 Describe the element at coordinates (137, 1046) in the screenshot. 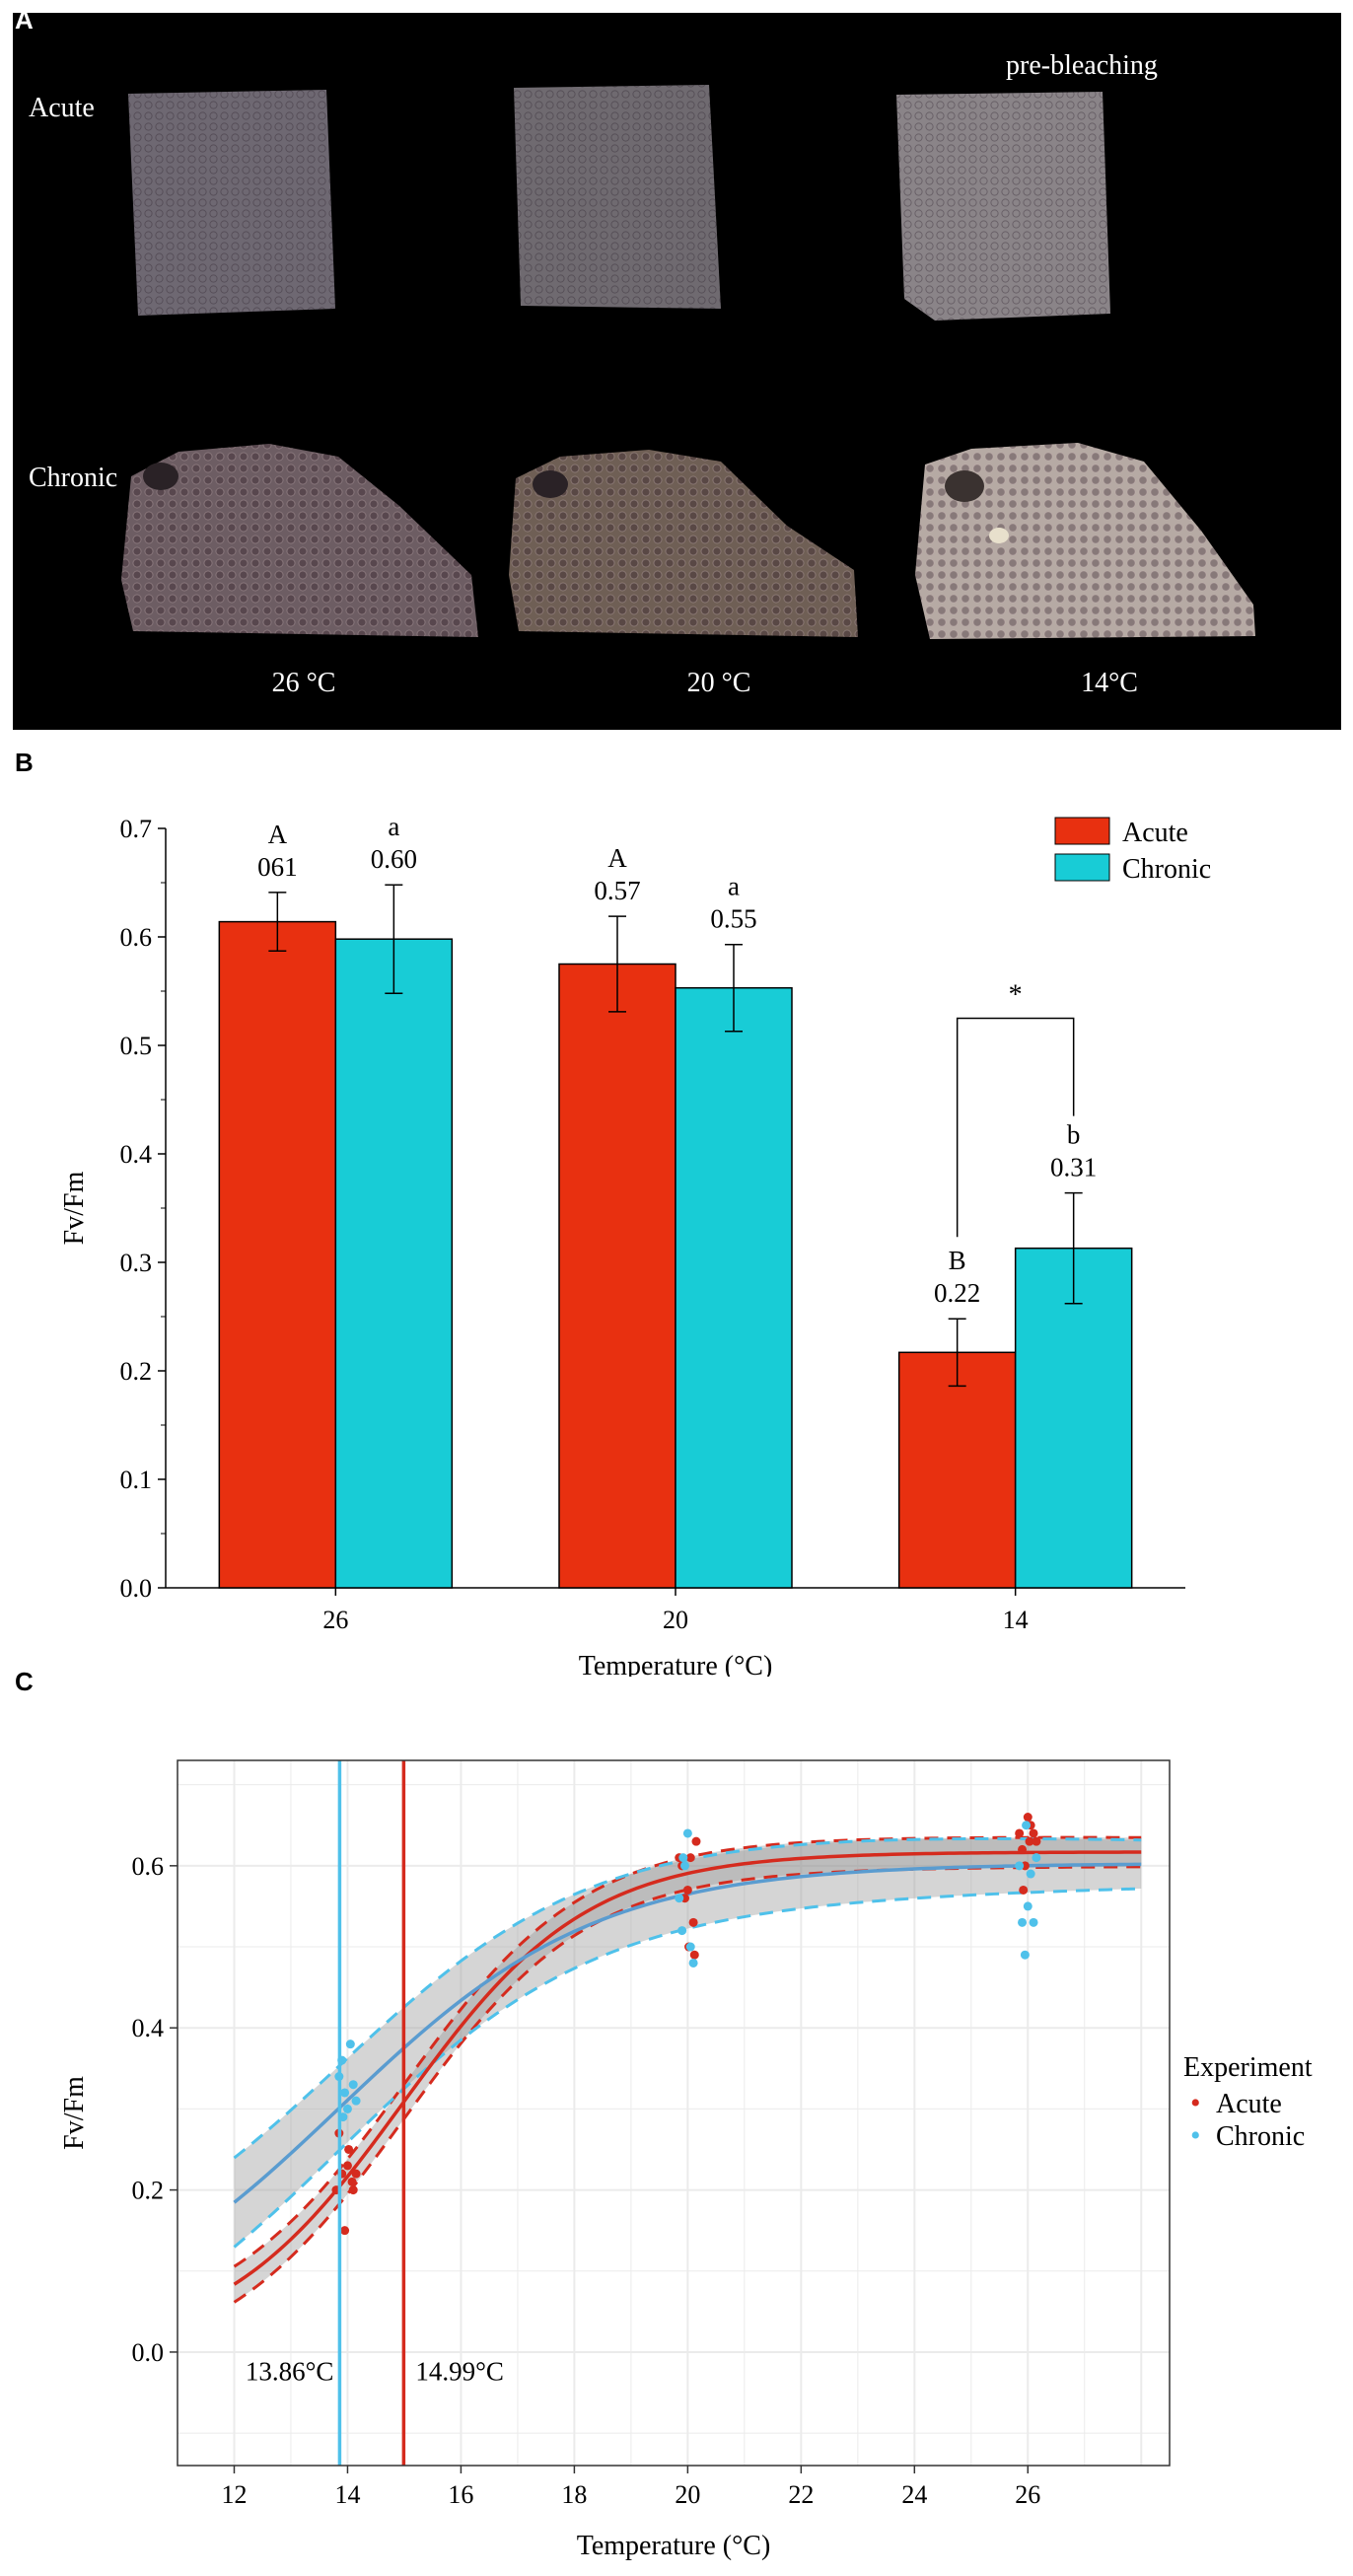

I see `y-tick-label: 0.5` at that location.